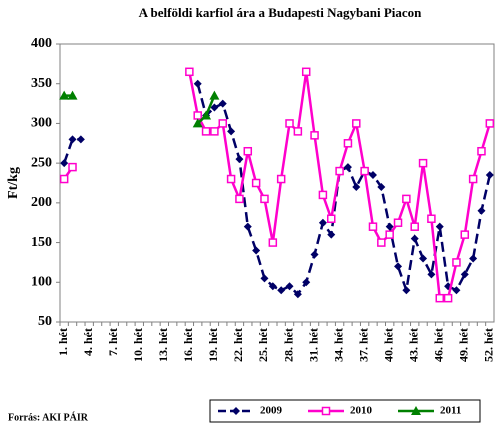 The width and height of the screenshot is (500, 433). Describe the element at coordinates (41, 282) in the screenshot. I see `y-tick-label: 100` at that location.